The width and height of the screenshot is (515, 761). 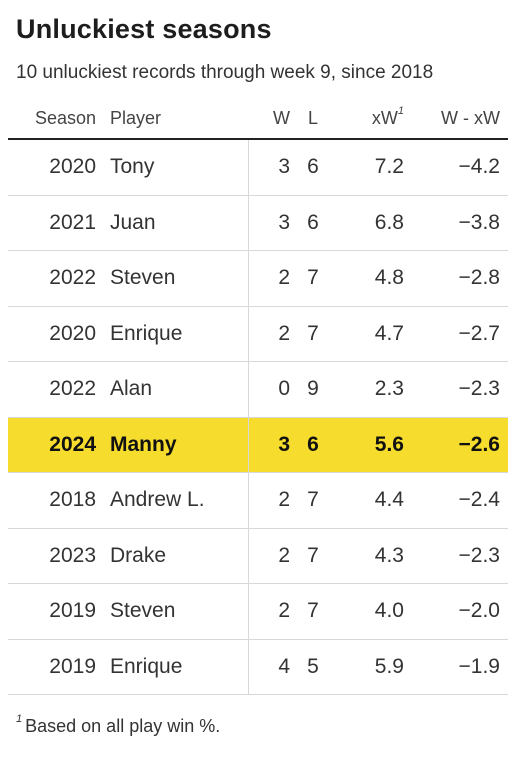 What do you see at coordinates (179, 500) in the screenshot?
I see `cell-player: Andrew L.` at bounding box center [179, 500].